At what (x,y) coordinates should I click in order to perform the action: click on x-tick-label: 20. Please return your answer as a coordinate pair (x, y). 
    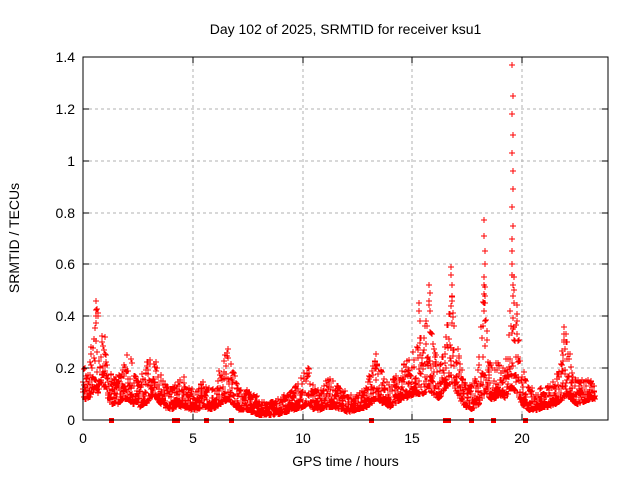
    Looking at the image, I should click on (522, 438).